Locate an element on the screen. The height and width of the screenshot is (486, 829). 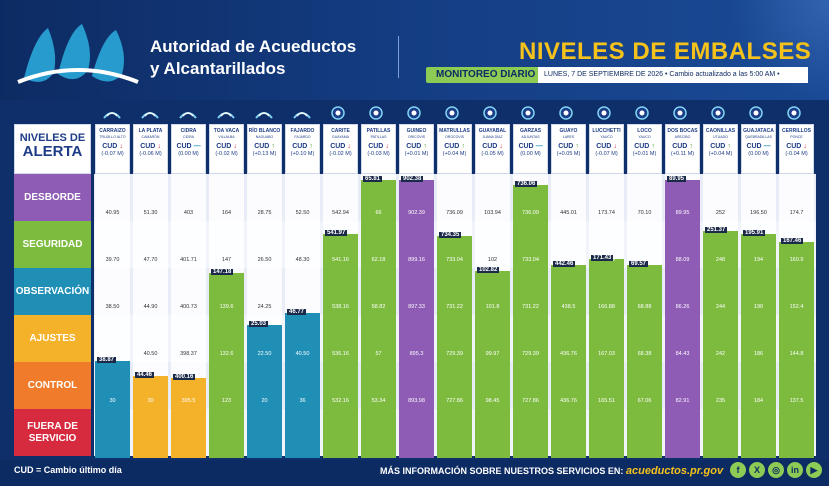
current-level: 734.35 is located at coordinates (450, 235).